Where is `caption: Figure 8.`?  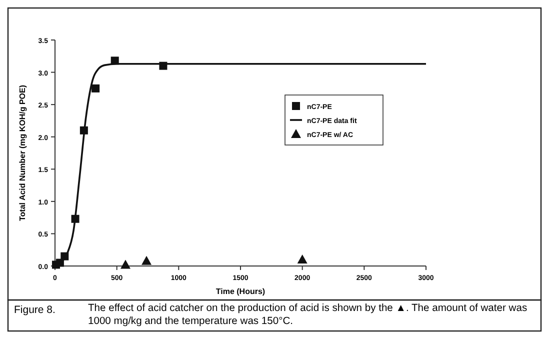 caption: Figure 8. is located at coordinates (35, 310).